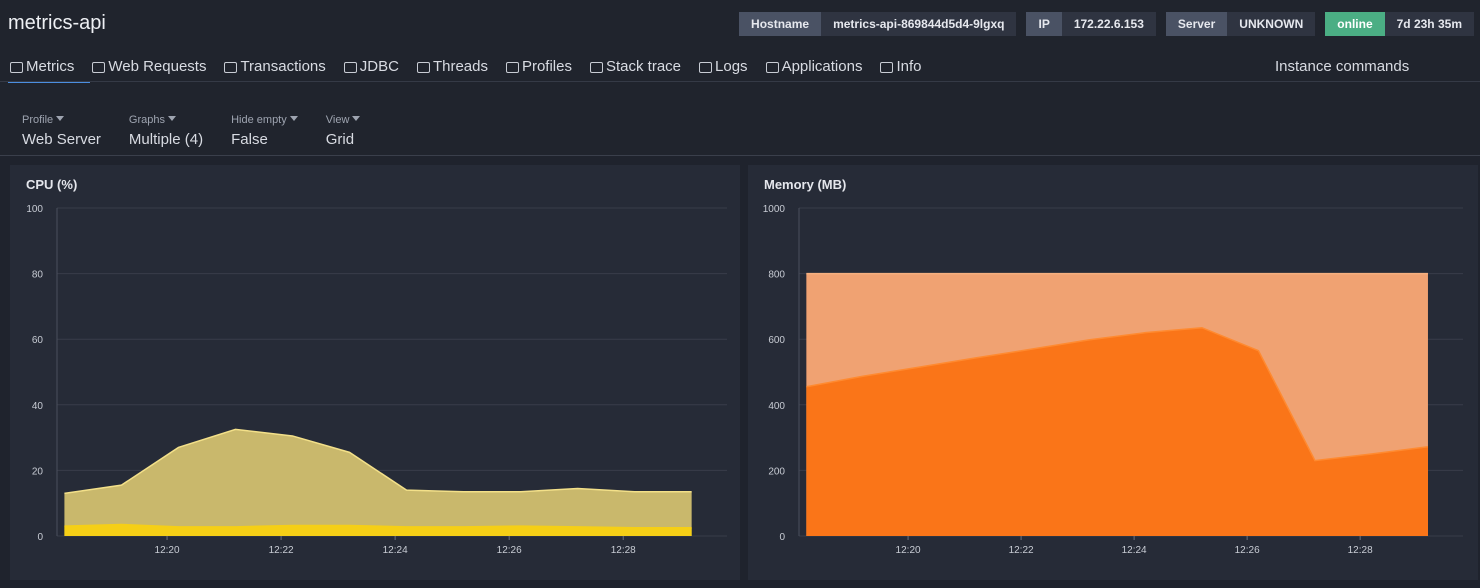 This screenshot has height=588, width=1480. I want to click on filter-value: Multiple (4), so click(166, 139).